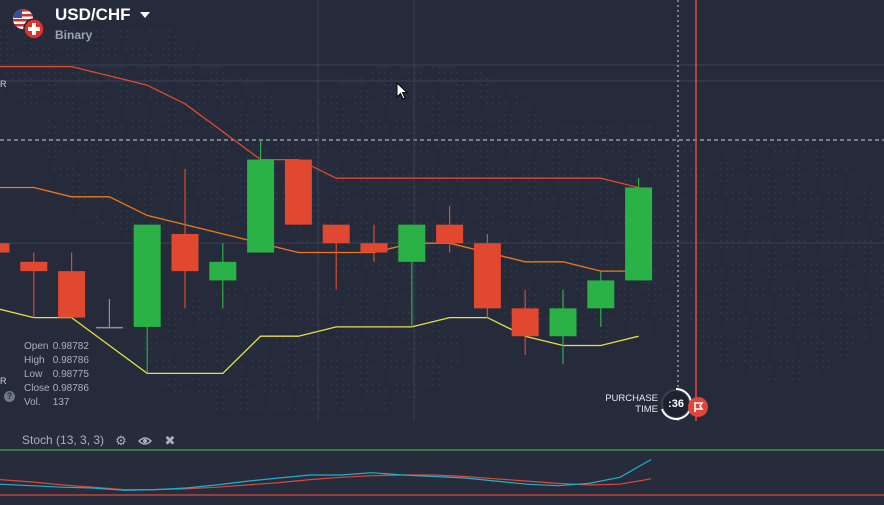 Image resolution: width=884 pixels, height=505 pixels. What do you see at coordinates (631, 404) in the screenshot?
I see `purchase-time-label: PURCHASE TIME` at bounding box center [631, 404].